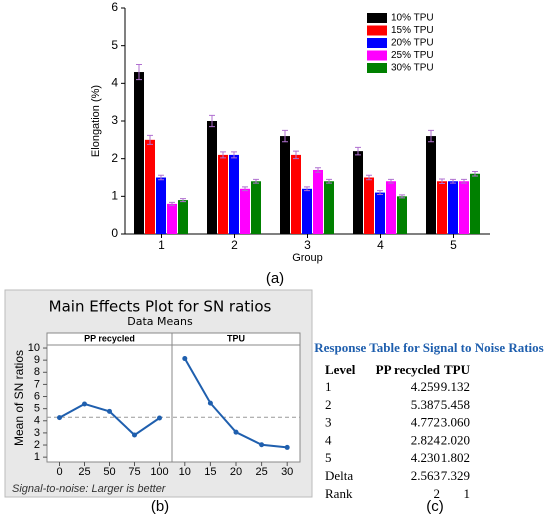 The height and width of the screenshot is (521, 550). I want to click on legend-label: 25% TPU, so click(412, 55).